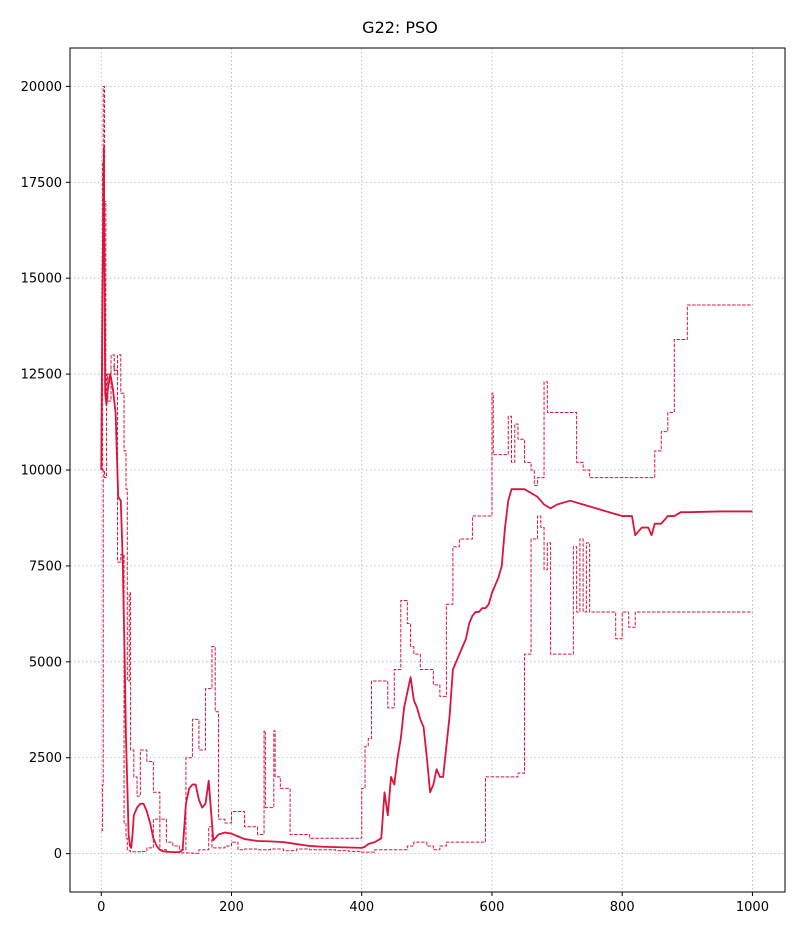 The height and width of the screenshot is (935, 800). Describe the element at coordinates (492, 907) in the screenshot. I see `x-tick-label: 600` at that location.